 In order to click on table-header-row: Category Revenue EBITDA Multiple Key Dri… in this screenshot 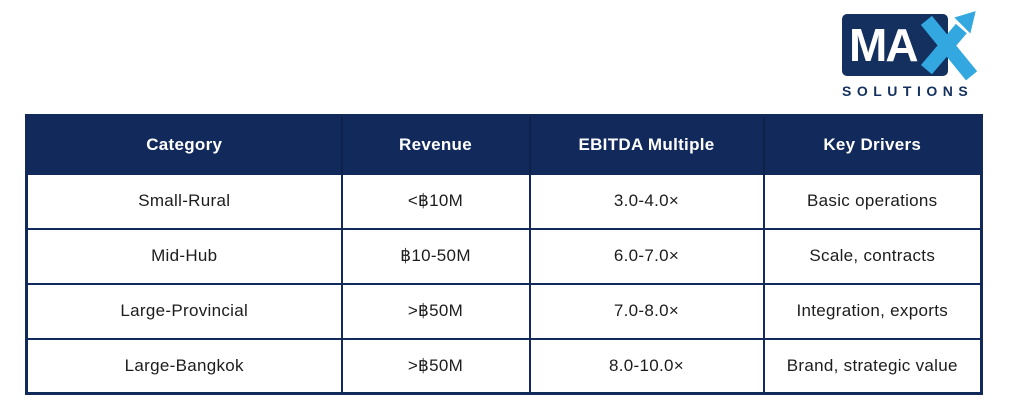, I will do `click(504, 144)`.